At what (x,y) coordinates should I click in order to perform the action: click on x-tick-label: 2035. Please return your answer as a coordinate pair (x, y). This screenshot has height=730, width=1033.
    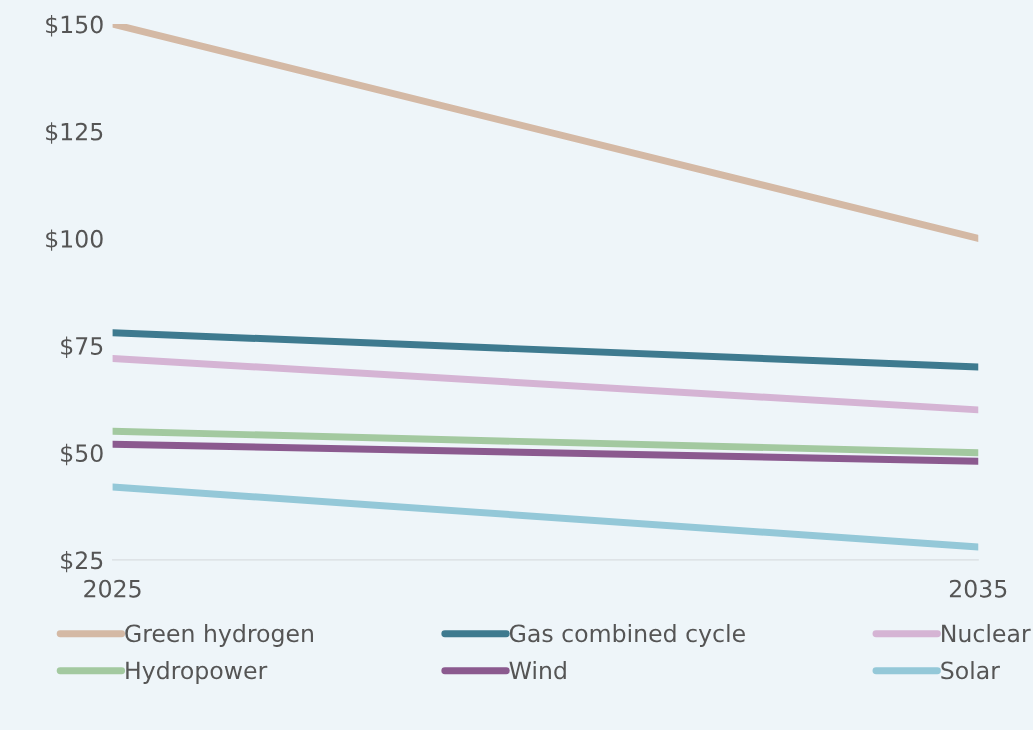
    Looking at the image, I should click on (978, 588).